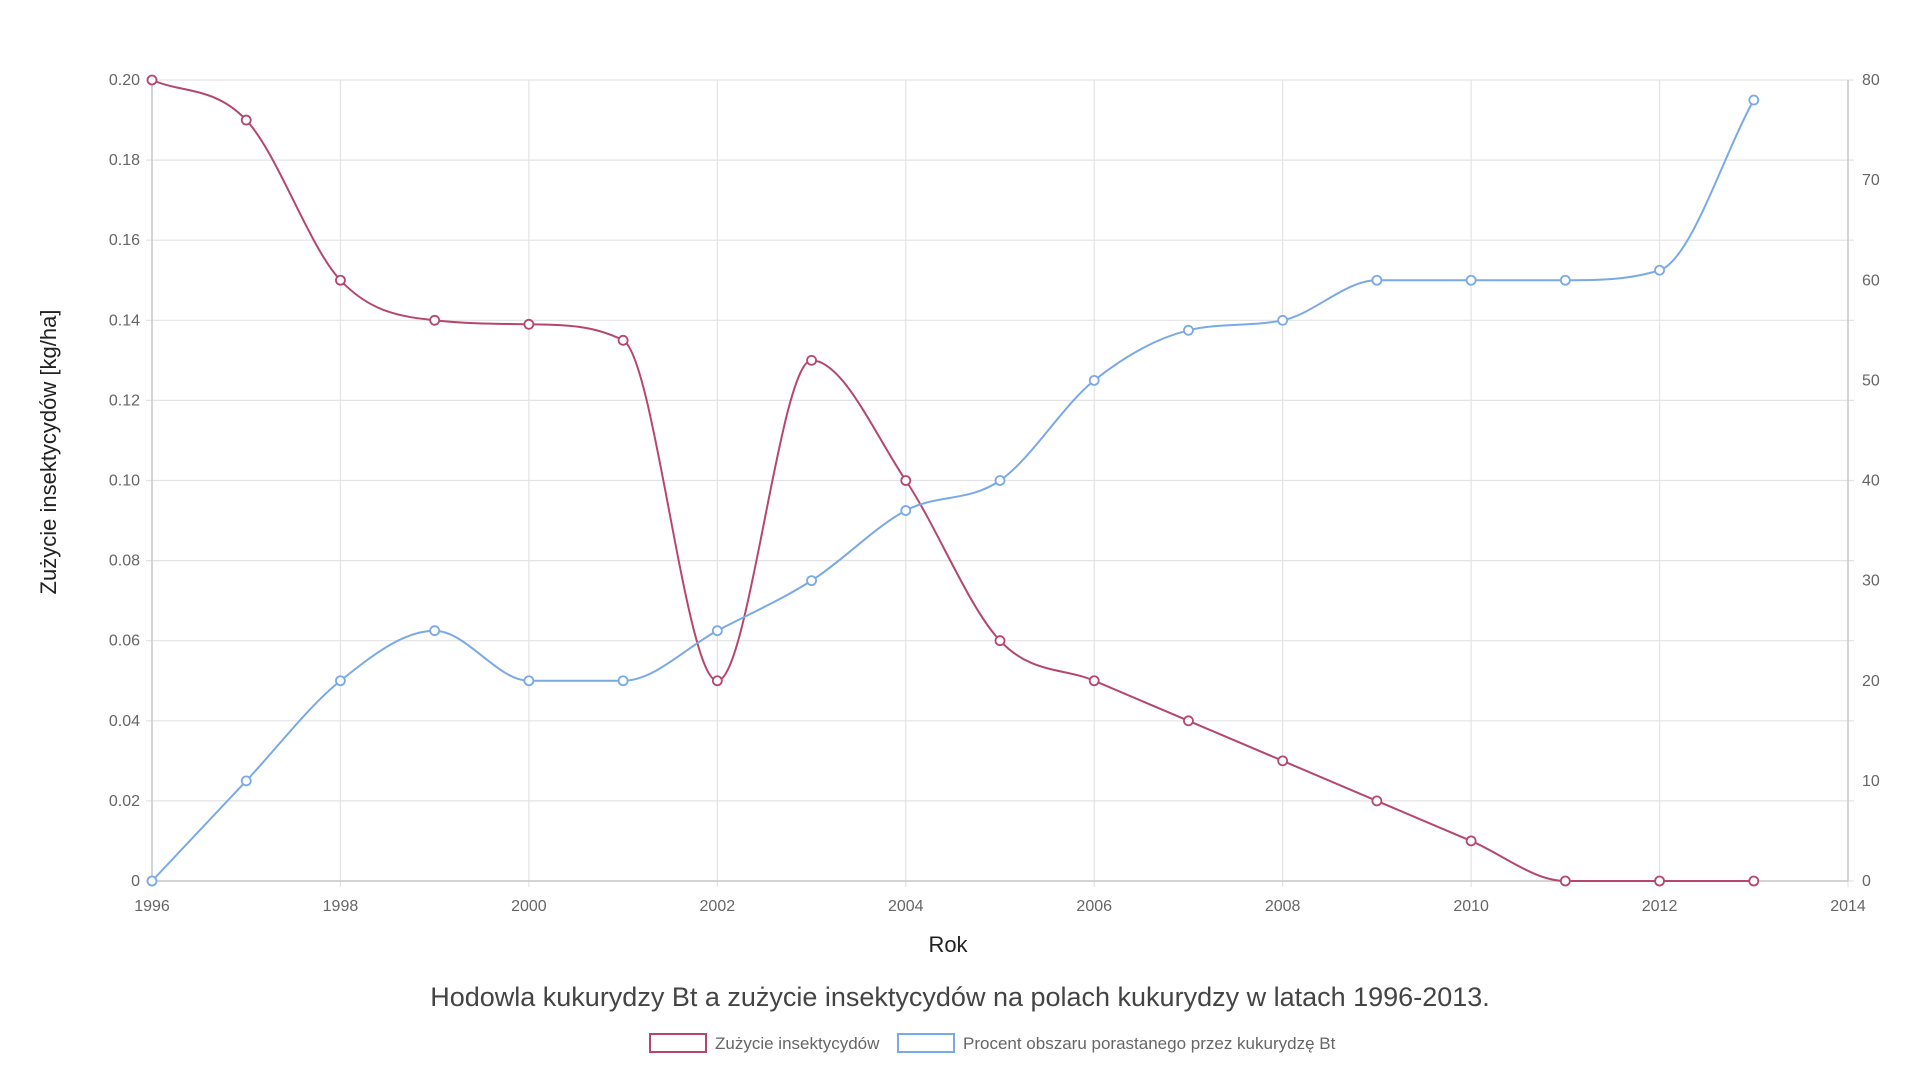 This screenshot has width=1920, height=1080. Describe the element at coordinates (124, 801) in the screenshot. I see `y-tick-label: 0.02` at that location.